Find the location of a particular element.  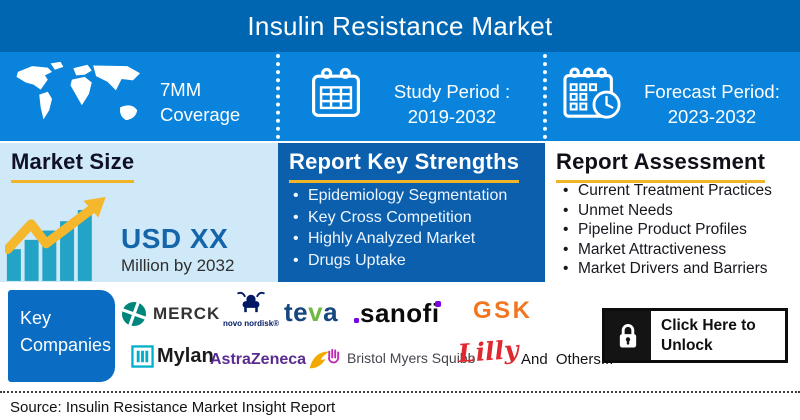

forecast-period-label: Forecast Period: 2023-2032 is located at coordinates (712, 104).